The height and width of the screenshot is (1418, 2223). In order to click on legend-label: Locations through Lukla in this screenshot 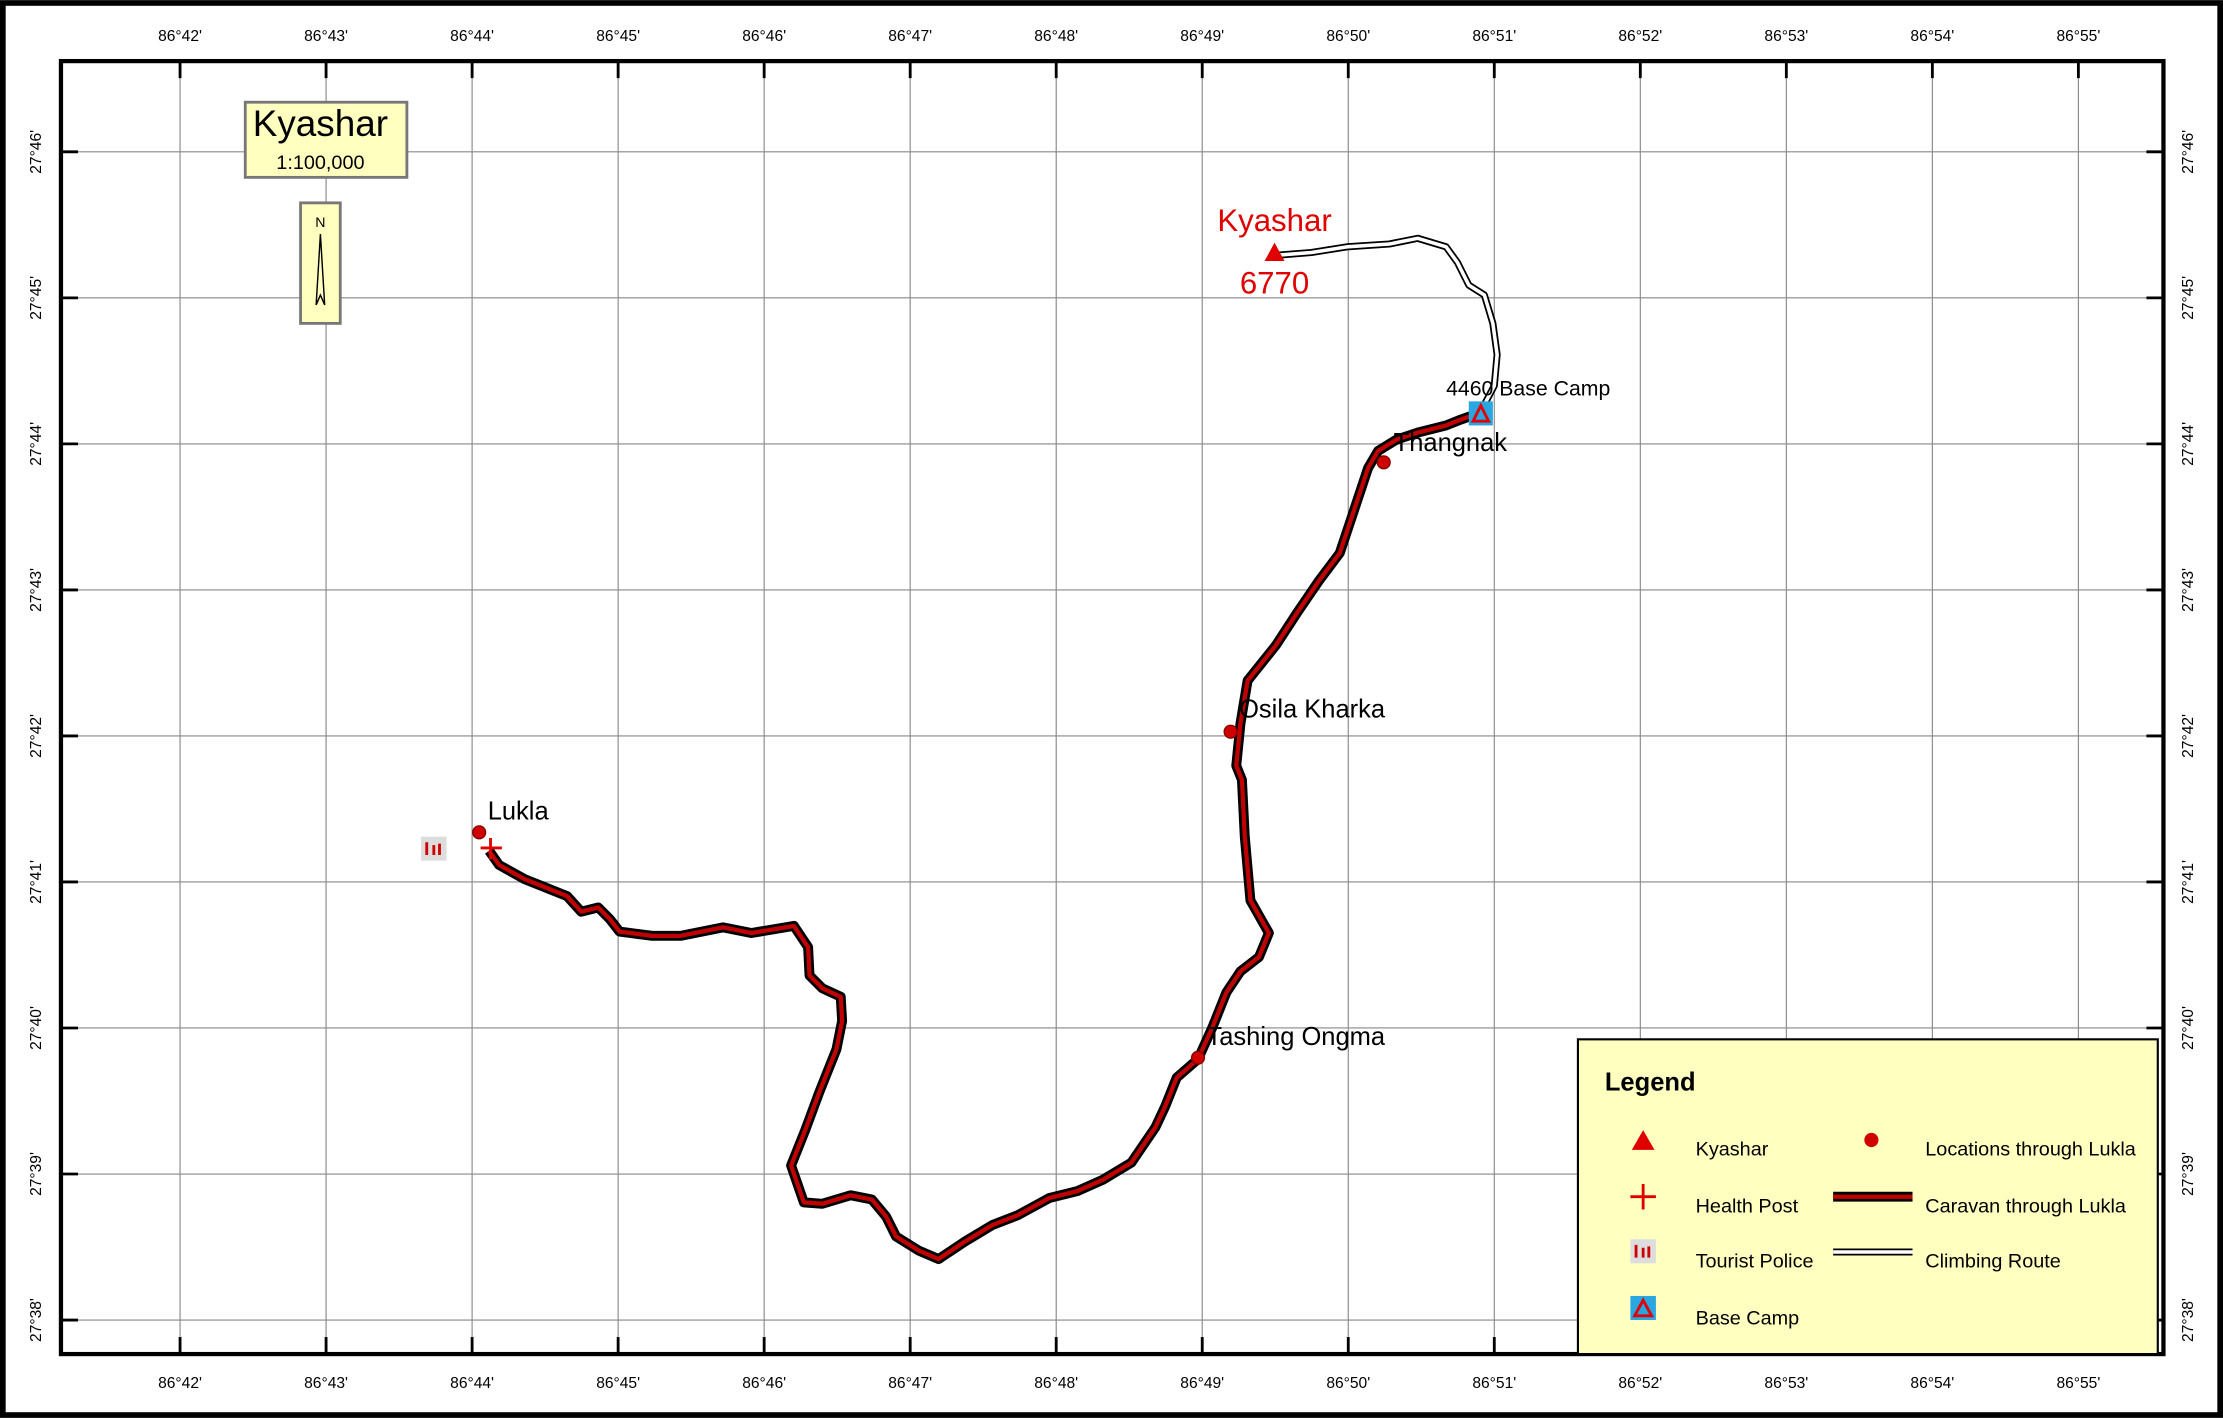, I will do `click(2031, 1150)`.